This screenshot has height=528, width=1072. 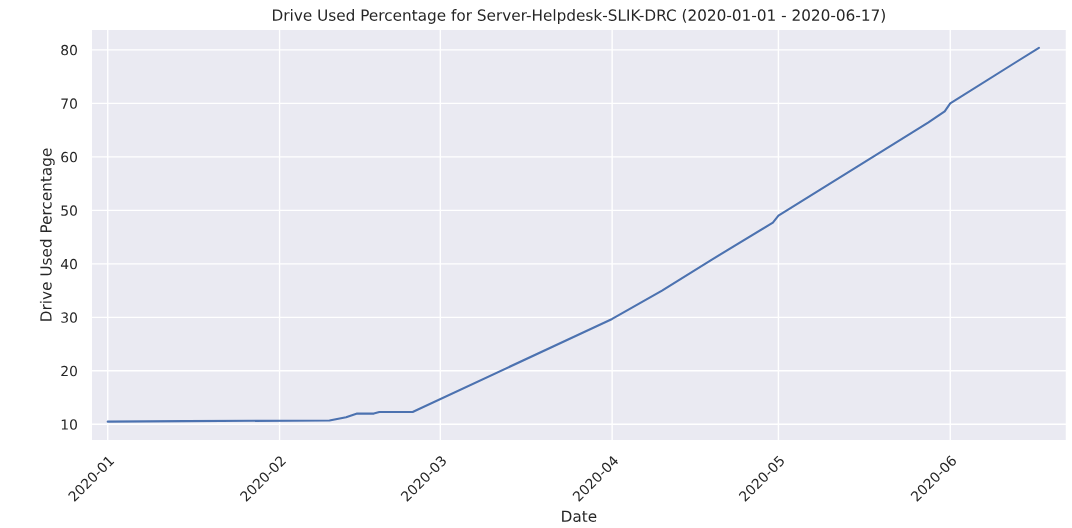 I want to click on y-tick-label: 20, so click(x=69, y=371).